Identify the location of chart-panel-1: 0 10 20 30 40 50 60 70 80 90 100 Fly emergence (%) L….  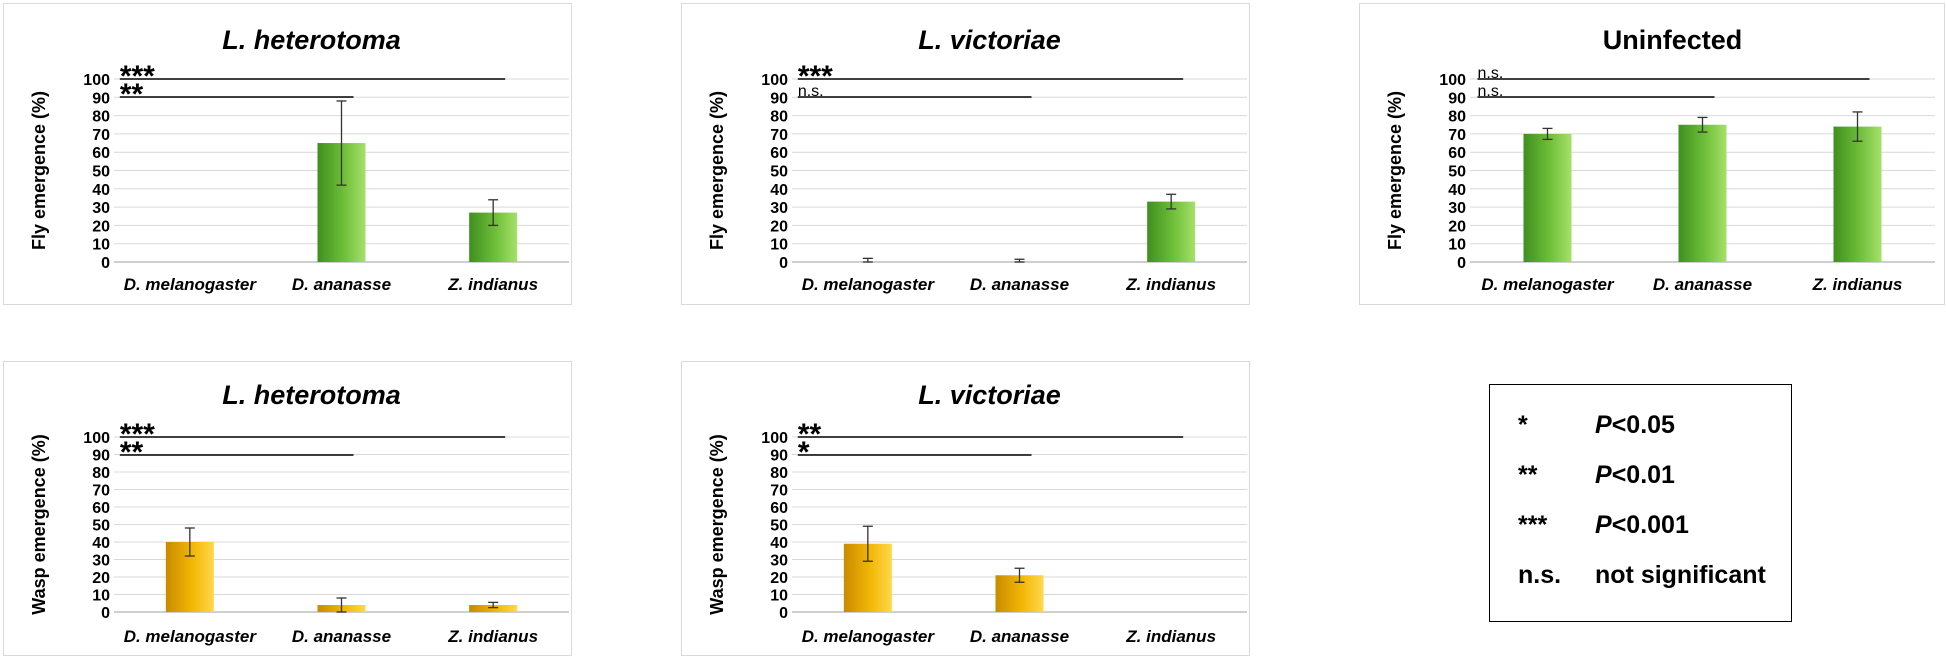
(287, 154).